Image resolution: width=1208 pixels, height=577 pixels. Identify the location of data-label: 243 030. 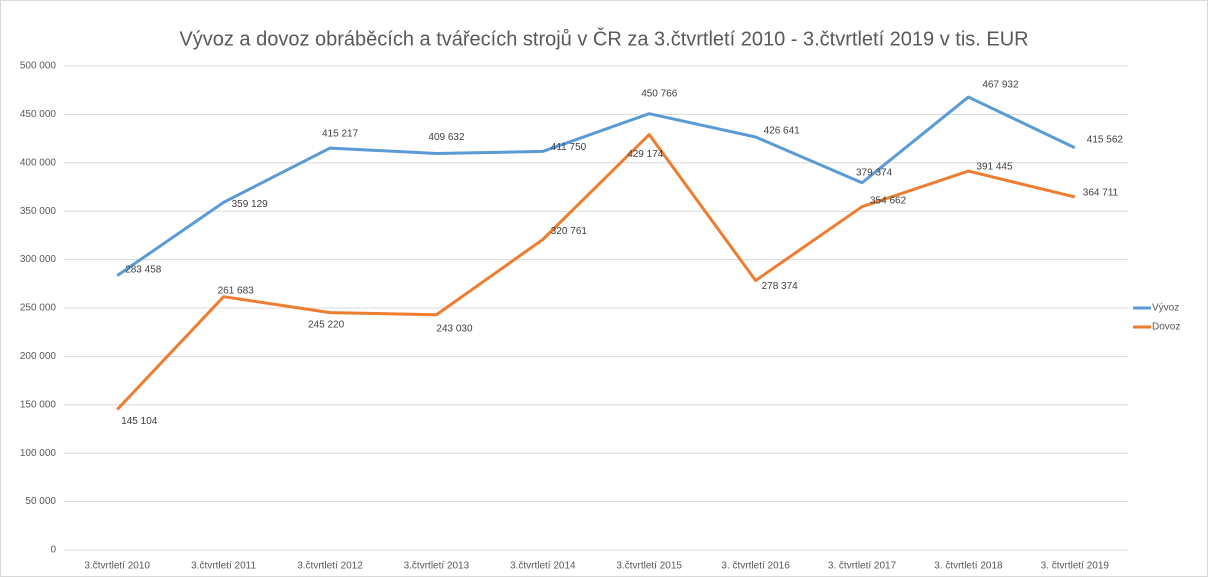
(454, 328).